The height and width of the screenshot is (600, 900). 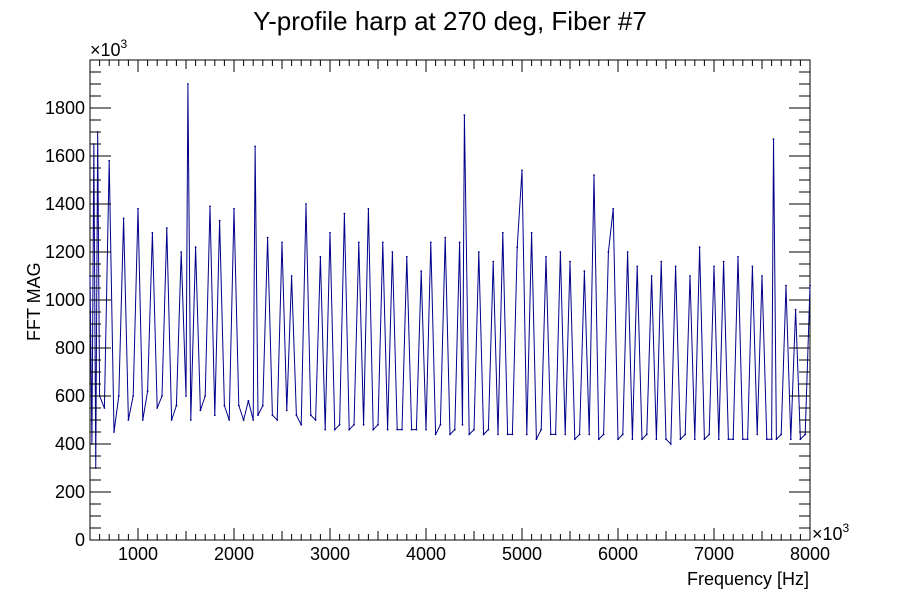 What do you see at coordinates (522, 554) in the screenshot?
I see `x-tick-label: 5000` at bounding box center [522, 554].